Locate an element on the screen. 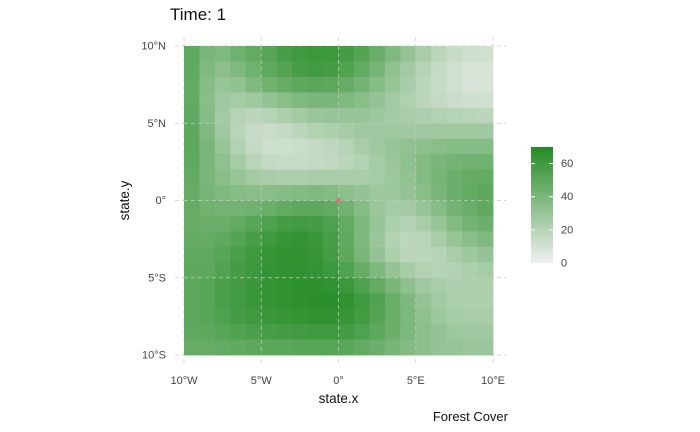 The width and height of the screenshot is (700, 432). y-tick-label: 10°S is located at coordinates (154, 356).